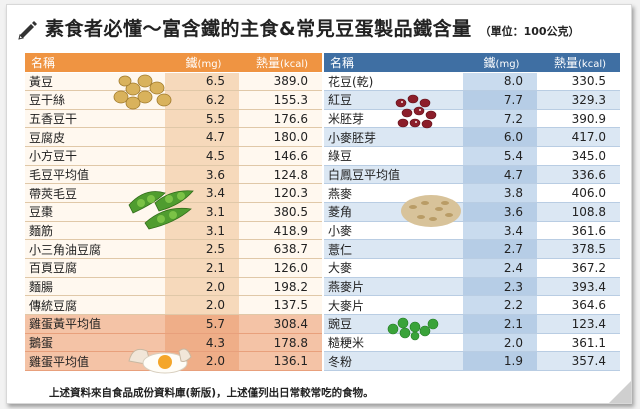  I want to click on kcal-value-cell: 378.5, so click(578, 249).